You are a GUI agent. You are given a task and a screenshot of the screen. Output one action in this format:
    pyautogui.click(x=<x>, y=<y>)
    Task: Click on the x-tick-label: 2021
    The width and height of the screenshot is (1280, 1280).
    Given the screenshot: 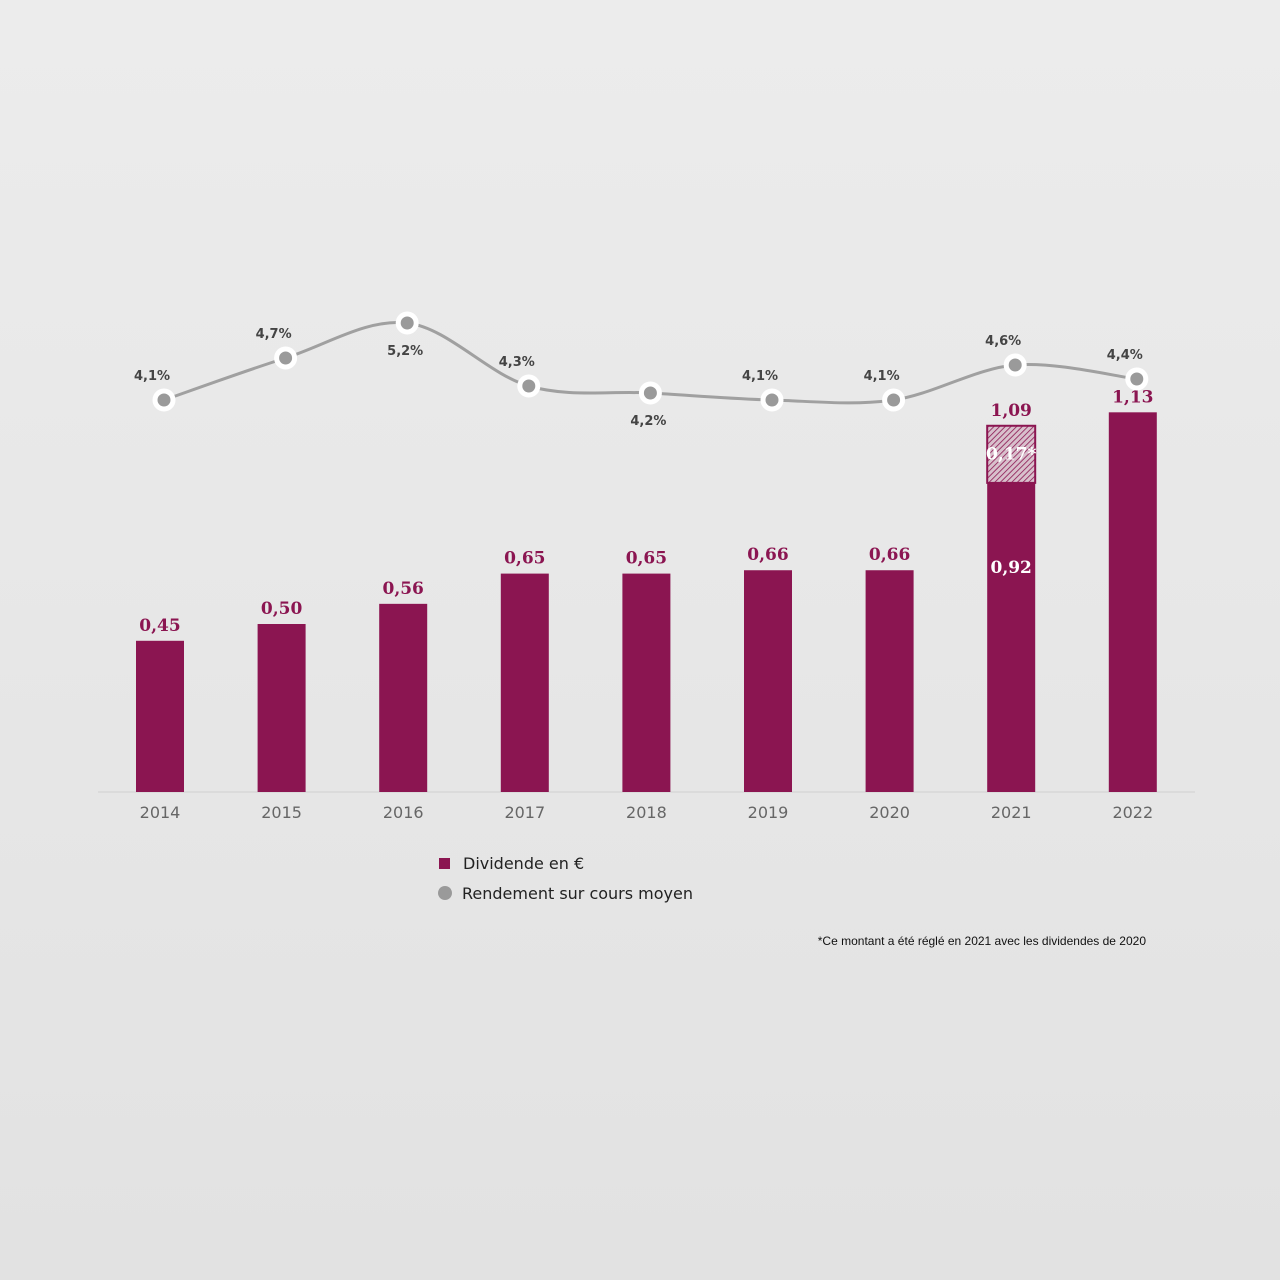 What is the action you would take?
    pyautogui.click(x=1011, y=812)
    